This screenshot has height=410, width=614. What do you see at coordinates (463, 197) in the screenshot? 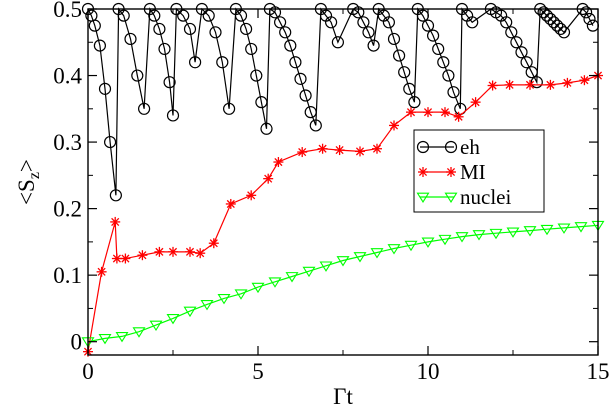
I see `legend-item-nuclei: nuclei` at bounding box center [463, 197].